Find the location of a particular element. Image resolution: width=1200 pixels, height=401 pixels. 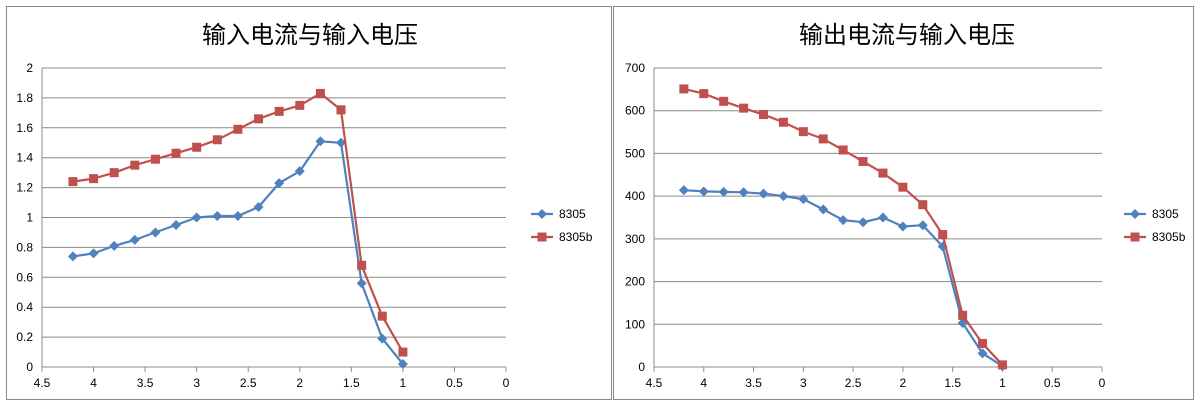

y-tick-label: 200 is located at coordinates (635, 282).